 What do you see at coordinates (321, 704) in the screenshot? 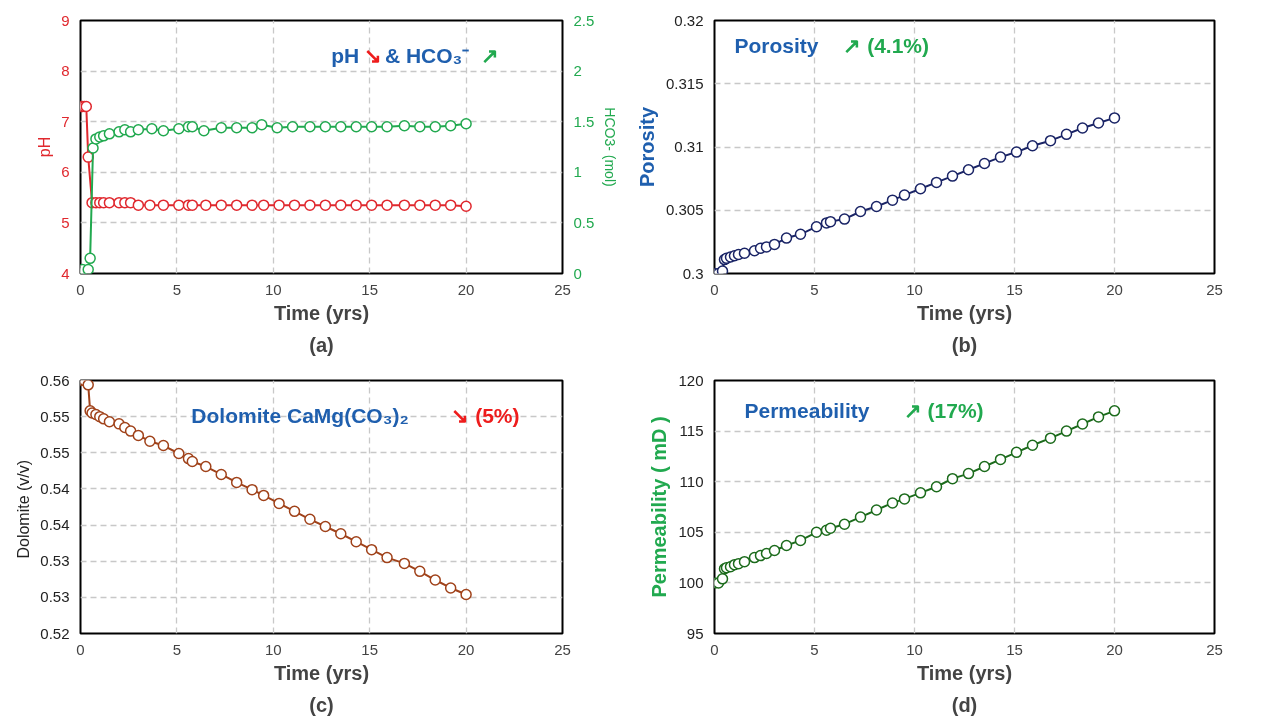
I see `text: (c)` at bounding box center [321, 704].